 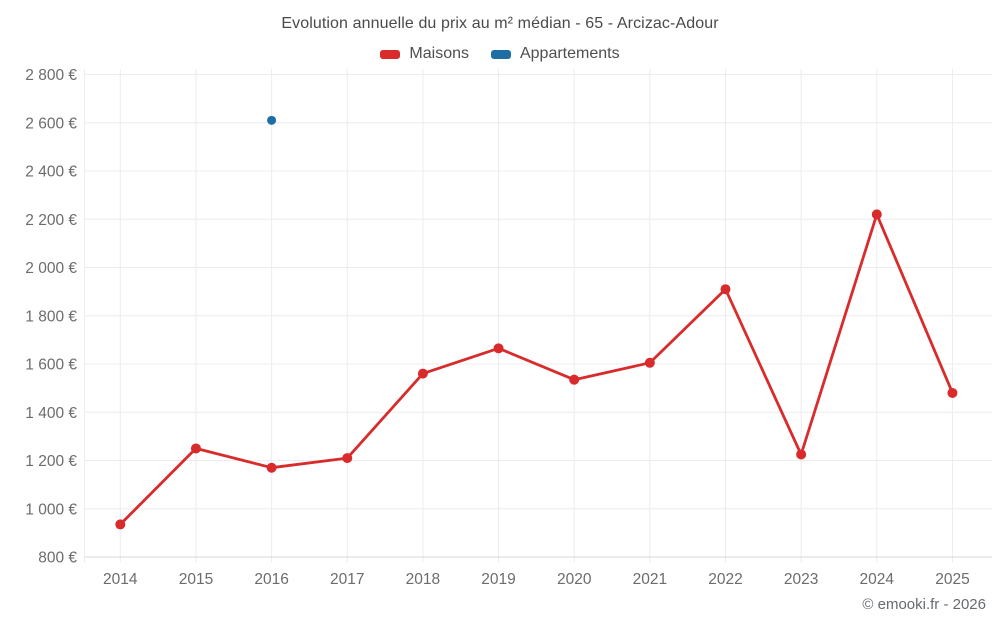 I want to click on data-point-maisons-2019, so click(x=498, y=348).